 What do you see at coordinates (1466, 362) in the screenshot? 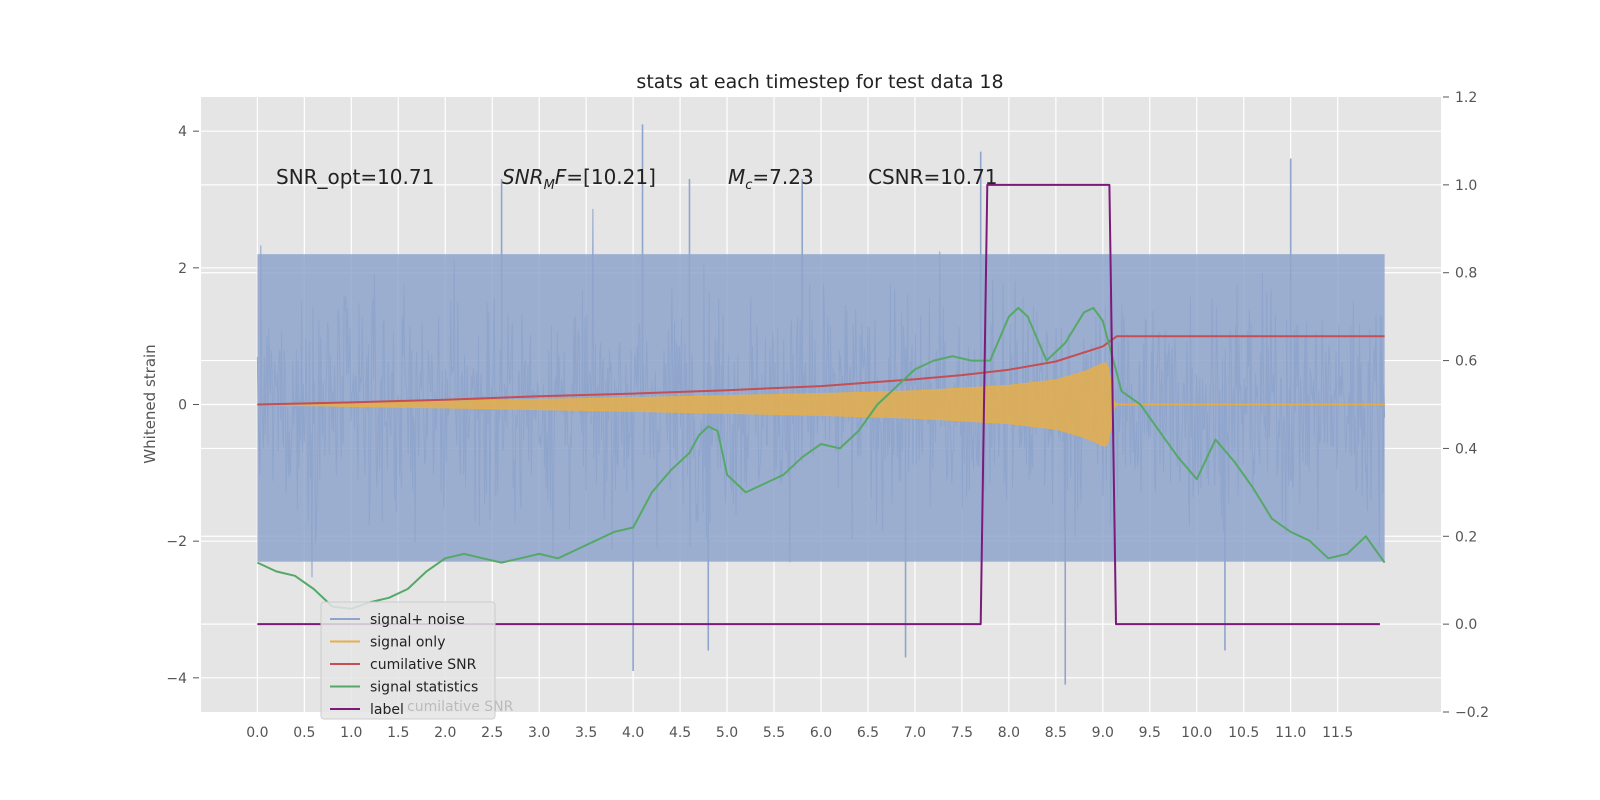
I see `y2-tick-label: 0.6` at bounding box center [1466, 362].